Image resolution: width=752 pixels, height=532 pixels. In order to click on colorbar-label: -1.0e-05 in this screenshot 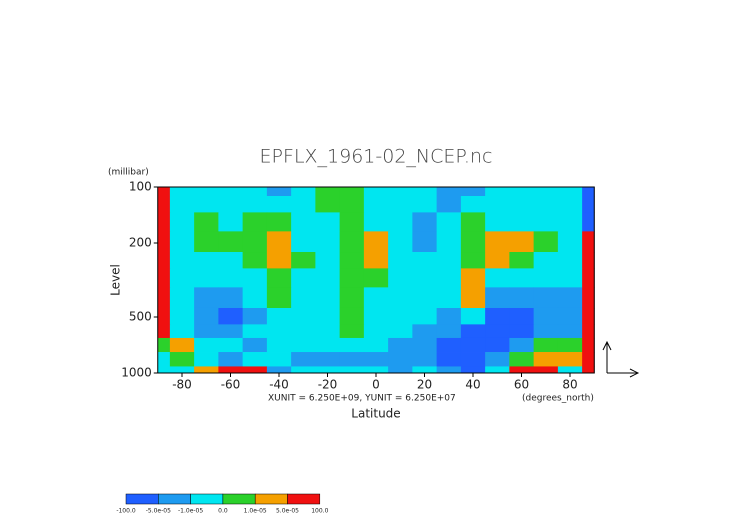, I will do `click(190, 511)`.